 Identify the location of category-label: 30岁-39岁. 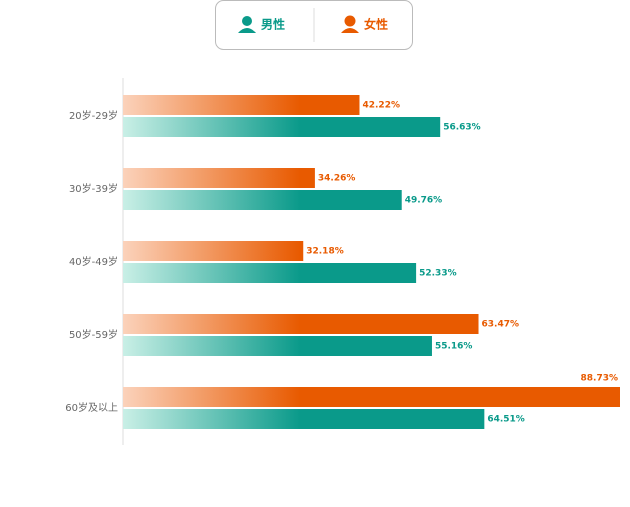
(93, 188).